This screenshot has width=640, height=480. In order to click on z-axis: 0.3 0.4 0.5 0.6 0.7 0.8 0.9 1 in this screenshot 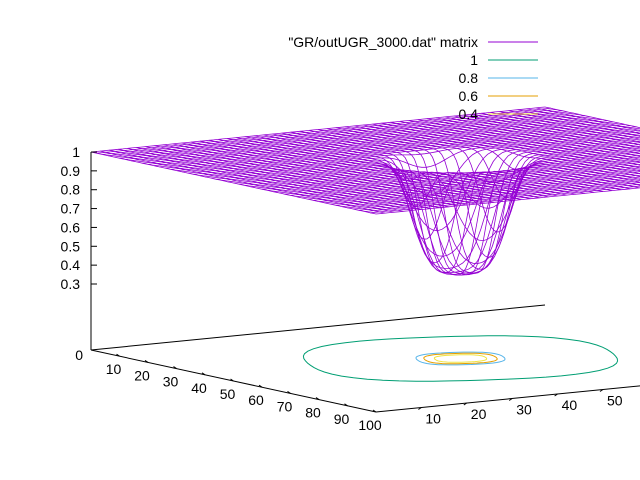, I will do `click(79, 247)`.